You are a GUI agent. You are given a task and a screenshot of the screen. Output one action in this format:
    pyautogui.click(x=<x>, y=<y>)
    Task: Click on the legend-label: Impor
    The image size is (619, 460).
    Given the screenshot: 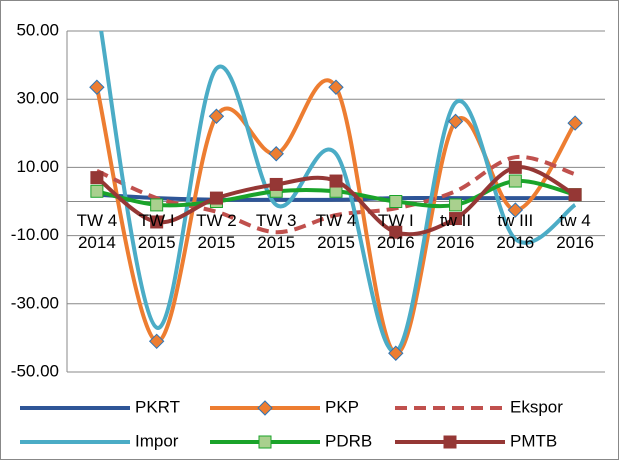 What is the action you would take?
    pyautogui.click(x=157, y=440)
    